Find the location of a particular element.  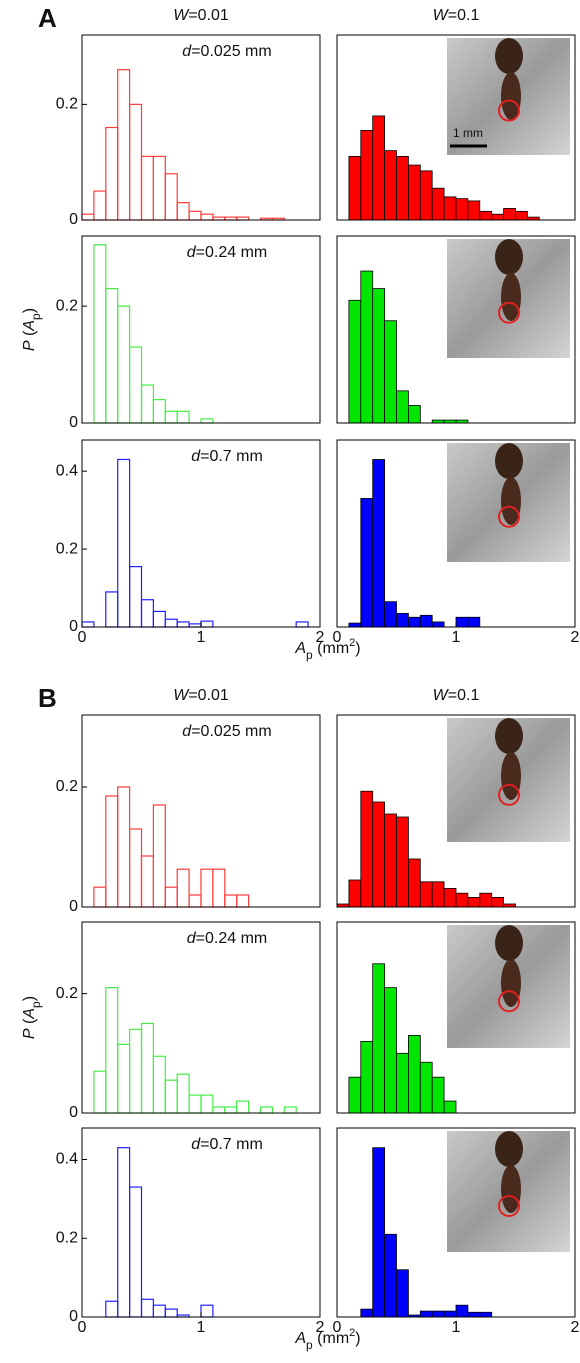

annotation-part: =0.7 mm is located at coordinates (231, 1144).